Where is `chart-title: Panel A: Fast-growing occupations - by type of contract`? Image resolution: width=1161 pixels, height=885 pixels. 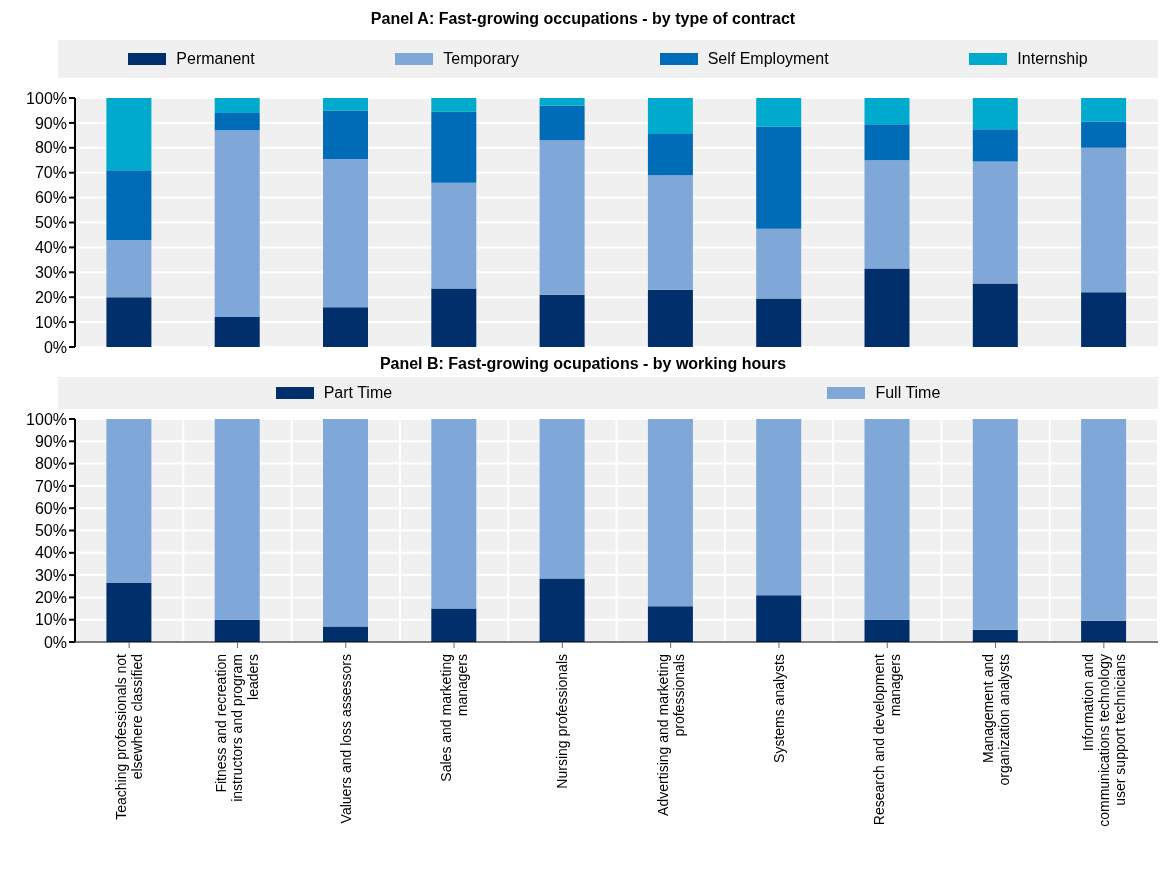
chart-title: Panel A: Fast-growing occupations - by type of contract is located at coordinates (583, 19).